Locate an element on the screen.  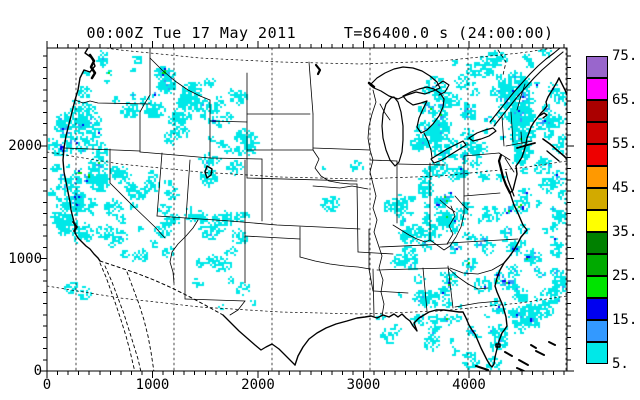
x-axis-tick-label: 3000 is located at coordinates (363, 385).